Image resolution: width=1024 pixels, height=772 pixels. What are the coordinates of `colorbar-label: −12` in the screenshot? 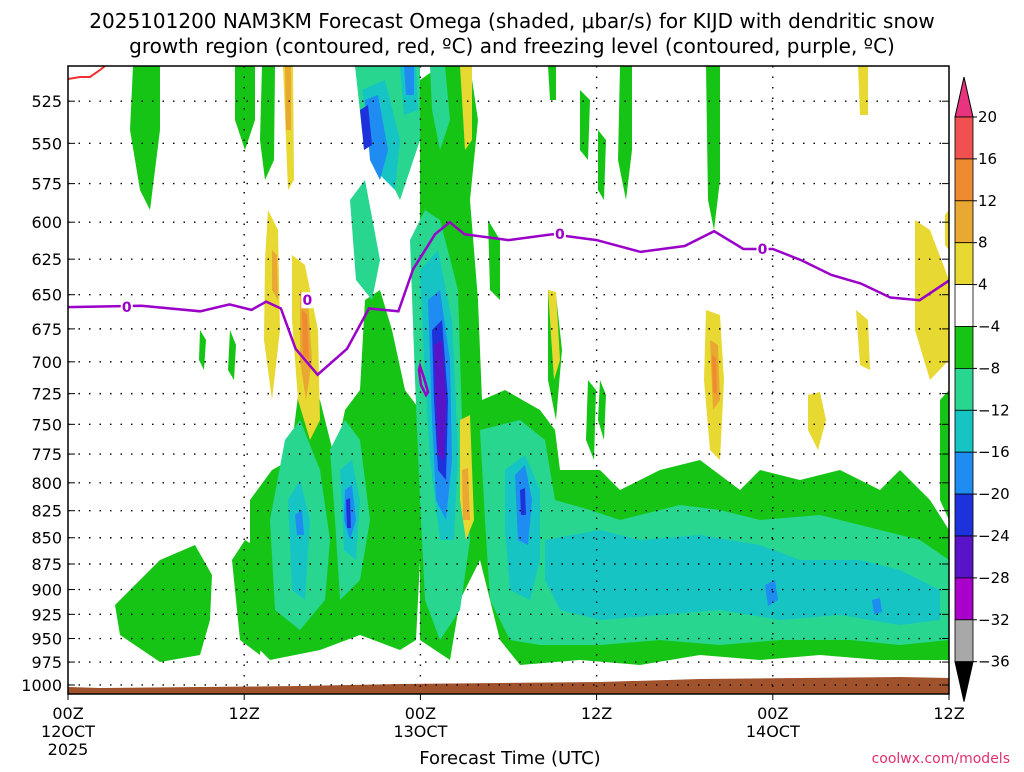 It's located at (994, 410).